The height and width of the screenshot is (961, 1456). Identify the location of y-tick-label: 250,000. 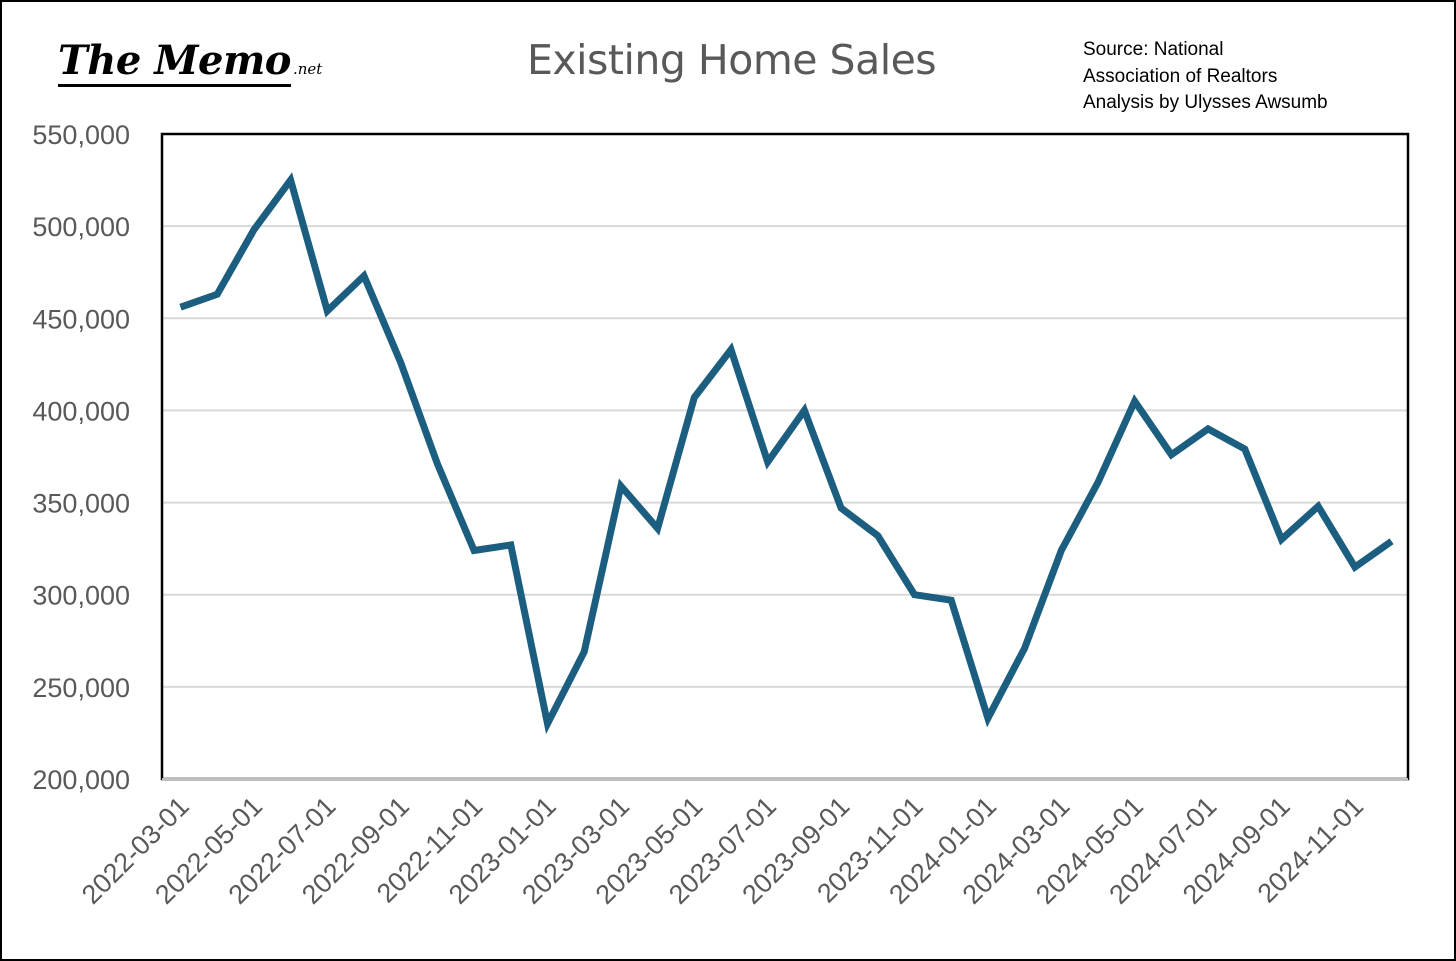
(81, 688).